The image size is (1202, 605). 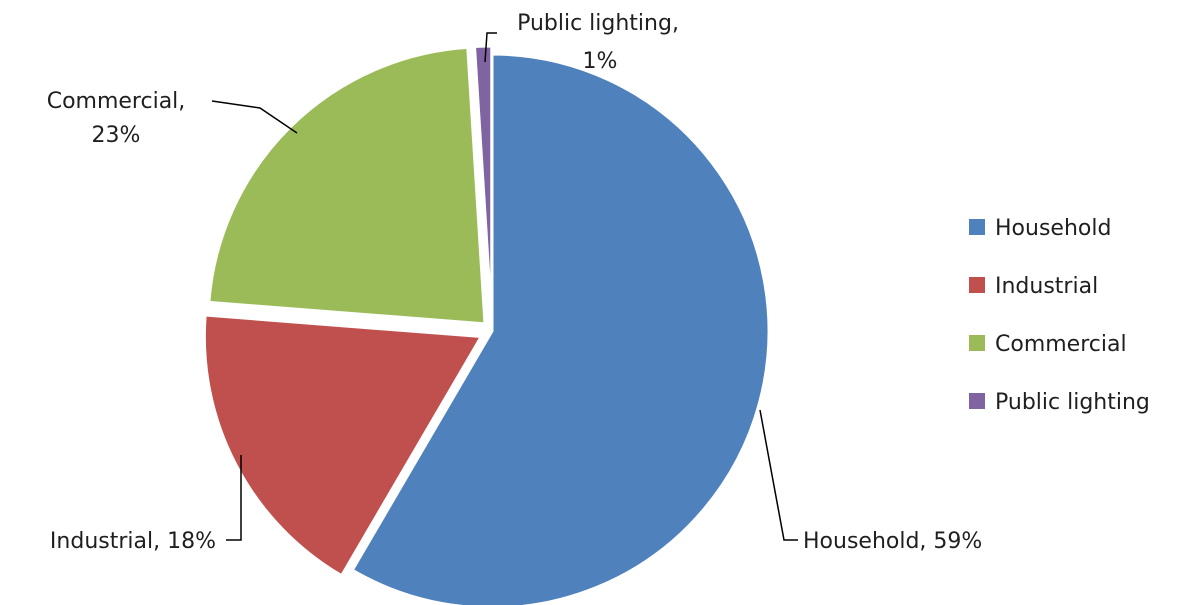 What do you see at coordinates (1061, 344) in the screenshot?
I see `legend-label-commercial: Commercial` at bounding box center [1061, 344].